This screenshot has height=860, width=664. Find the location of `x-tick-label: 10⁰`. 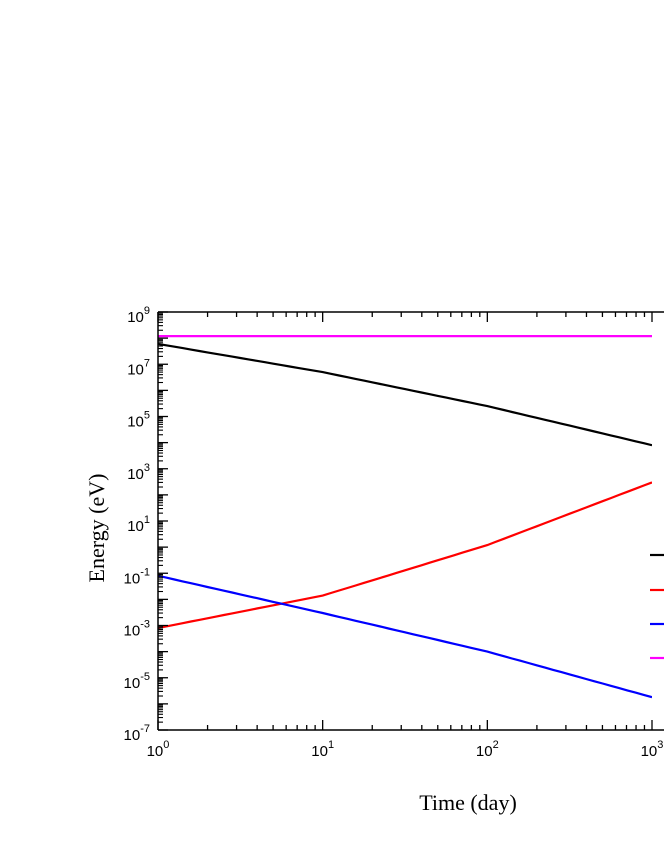

x-tick-label: 10⁰ is located at coordinates (158, 749).